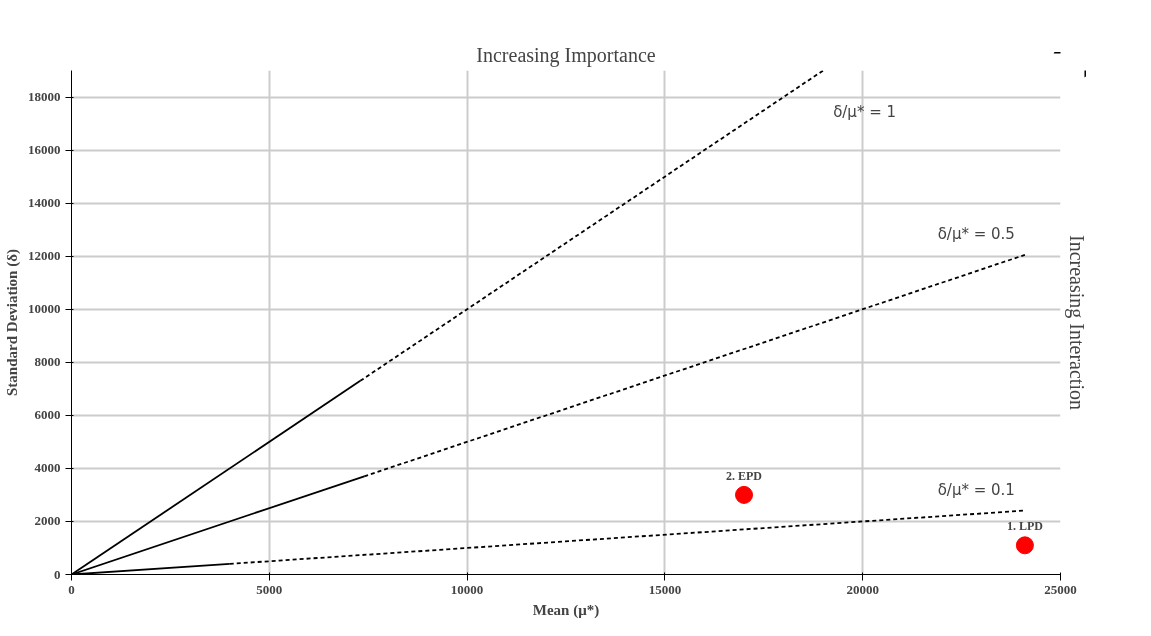 Image resolution: width=1151 pixels, height=636 pixels. What do you see at coordinates (44, 256) in the screenshot?
I see `y-tick-label: 12000` at bounding box center [44, 256].